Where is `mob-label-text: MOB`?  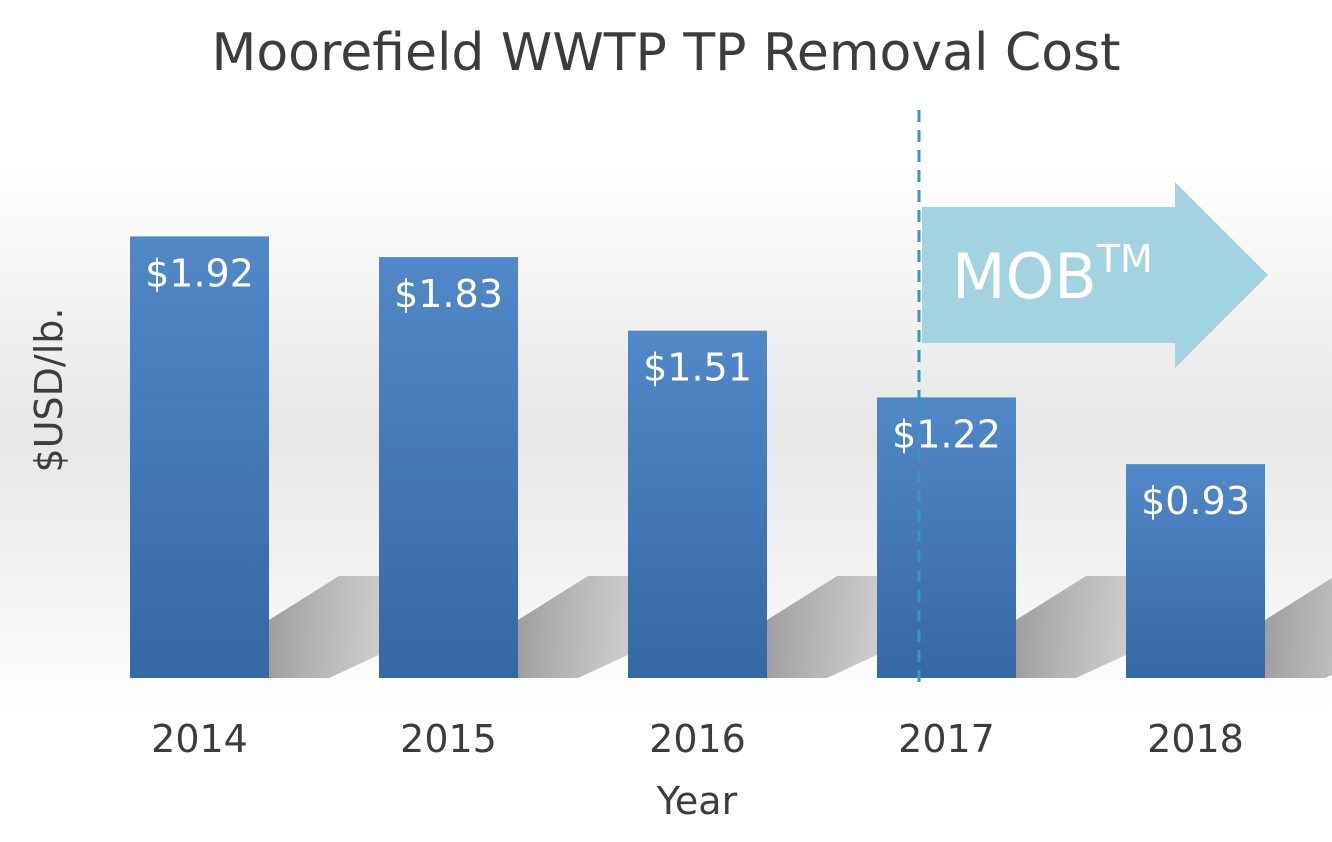 mob-label-text: MOB is located at coordinates (1024, 276).